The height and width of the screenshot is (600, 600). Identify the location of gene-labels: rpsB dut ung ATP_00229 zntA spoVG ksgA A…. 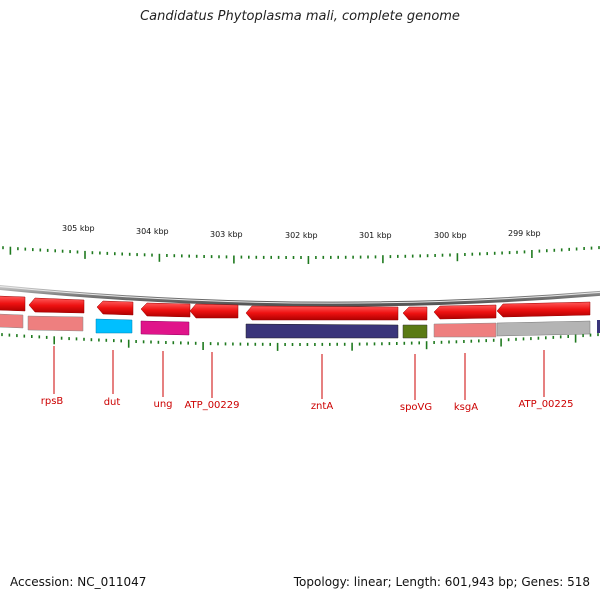
(307, 404).